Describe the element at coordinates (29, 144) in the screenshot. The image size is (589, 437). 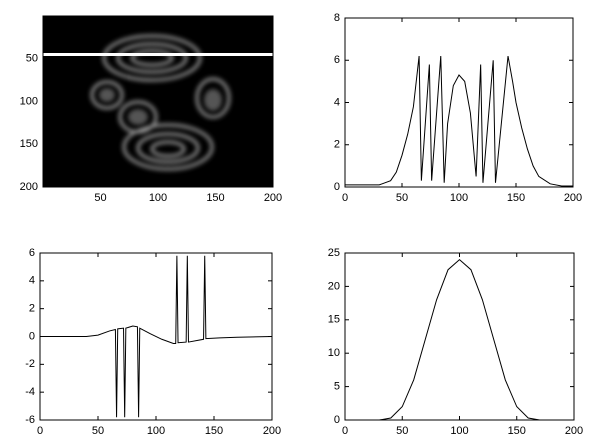
I see `y-tick-label: 150` at that location.